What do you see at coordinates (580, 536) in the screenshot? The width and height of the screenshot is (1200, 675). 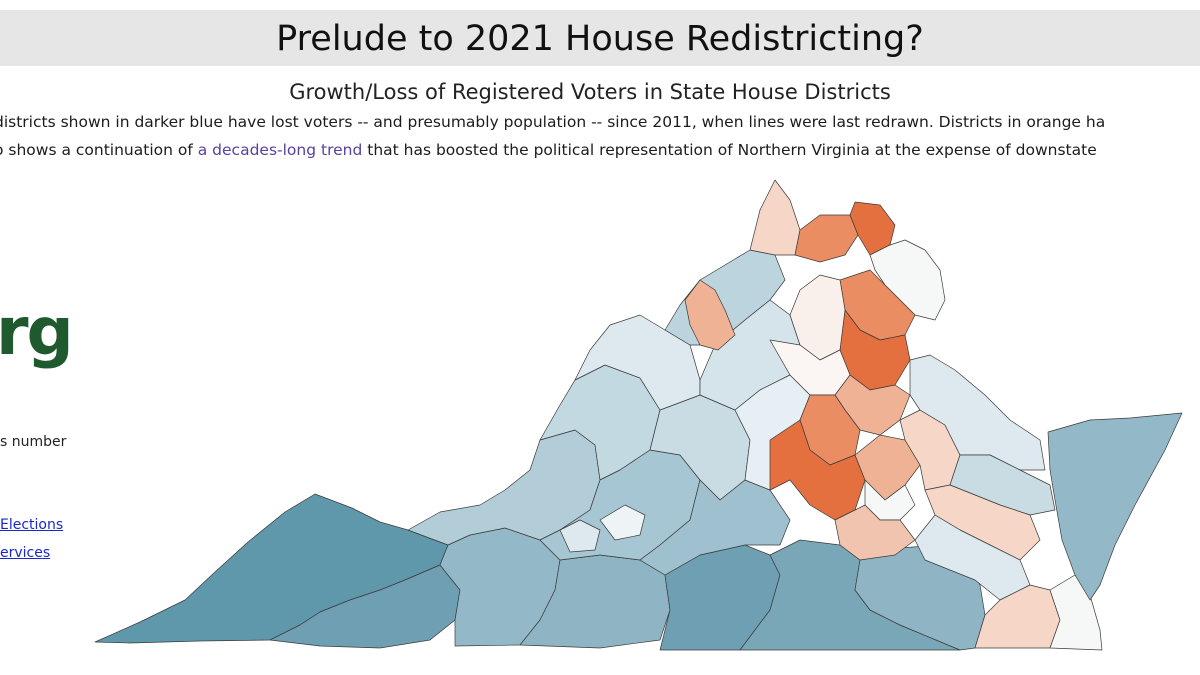 I see `district-lynchburg` at bounding box center [580, 536].